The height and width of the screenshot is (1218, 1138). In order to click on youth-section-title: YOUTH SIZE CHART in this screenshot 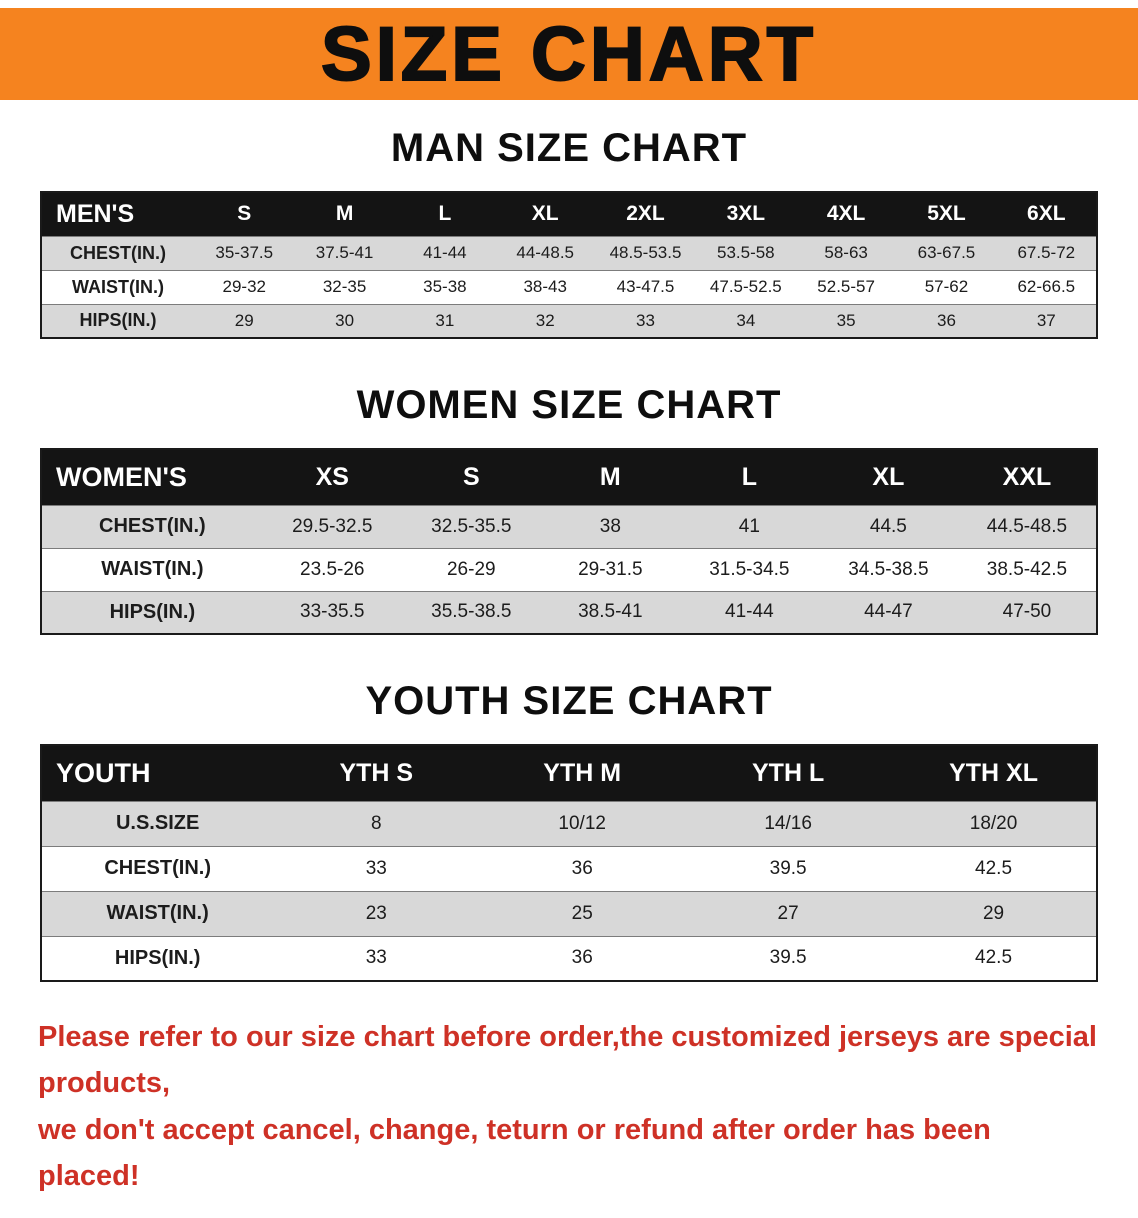, I will do `click(569, 701)`.